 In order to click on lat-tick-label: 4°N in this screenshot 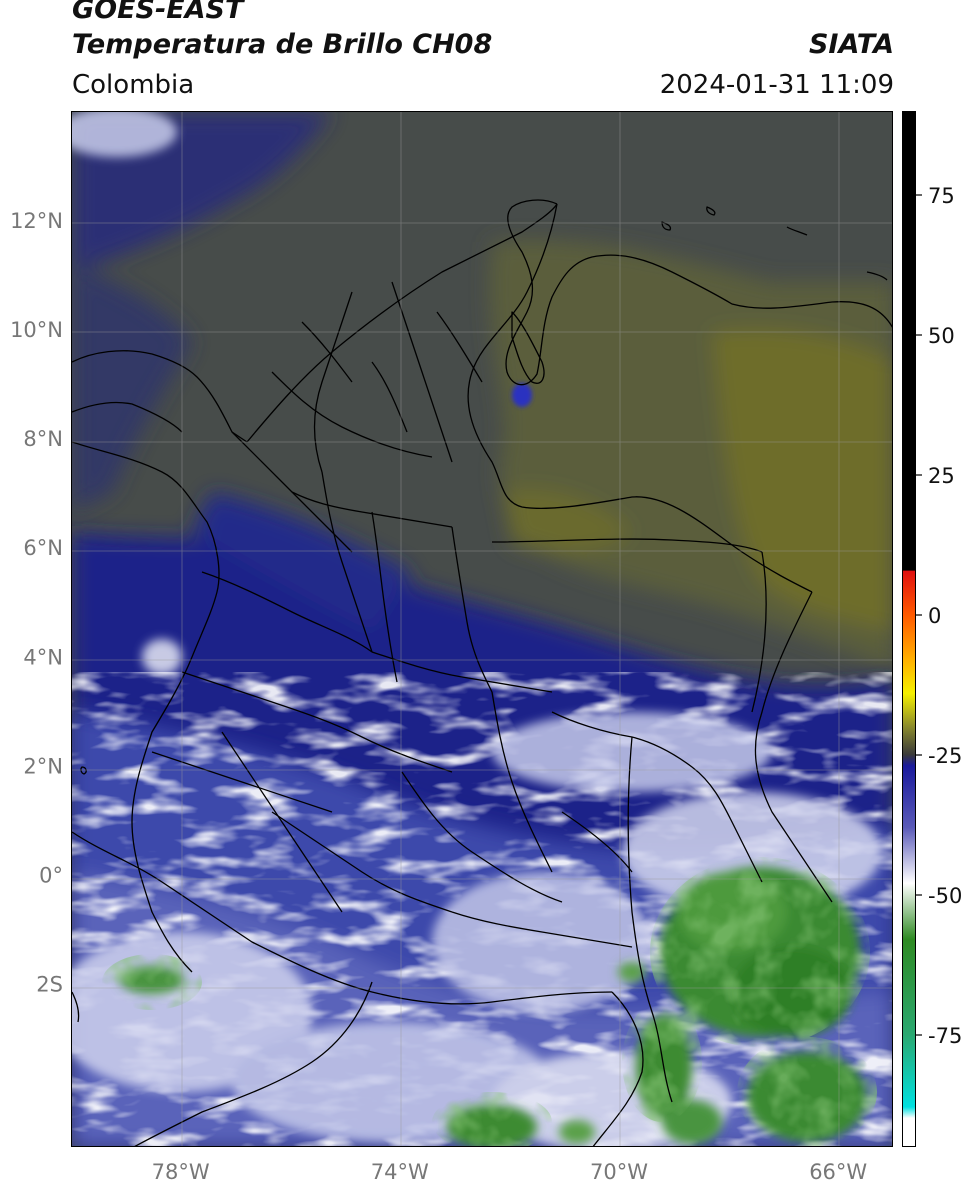, I will do `click(43, 657)`.